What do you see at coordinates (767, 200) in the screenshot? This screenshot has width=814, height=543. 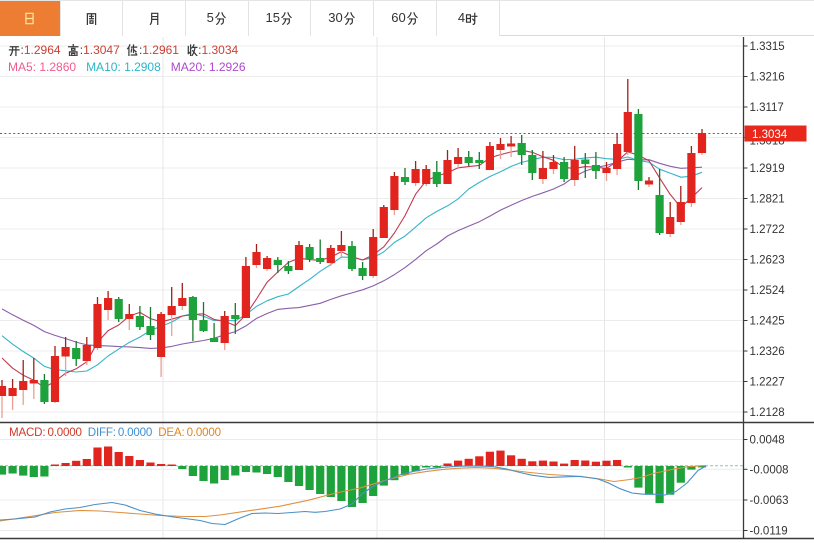 I see `svg-text: 1.2821` at bounding box center [767, 200].